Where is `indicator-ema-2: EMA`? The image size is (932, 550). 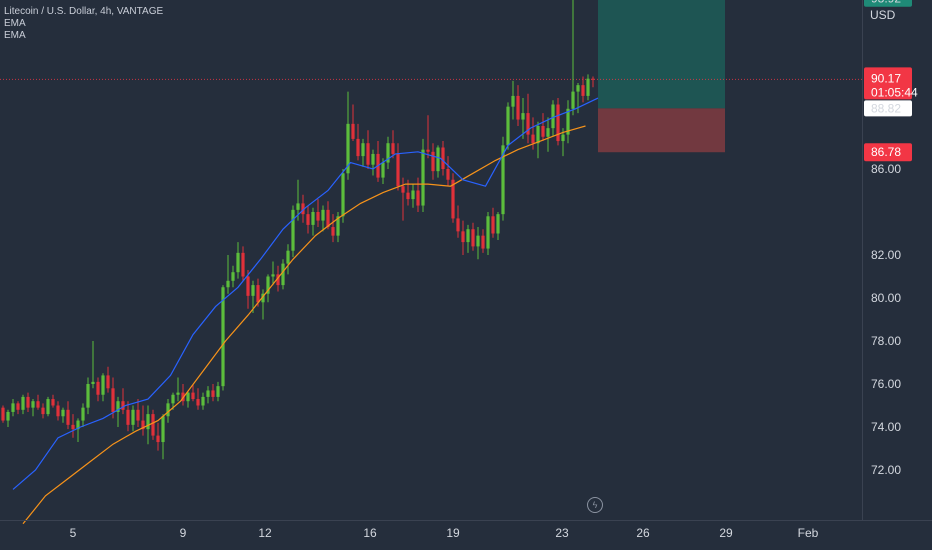 indicator-ema-2: EMA is located at coordinates (15, 35).